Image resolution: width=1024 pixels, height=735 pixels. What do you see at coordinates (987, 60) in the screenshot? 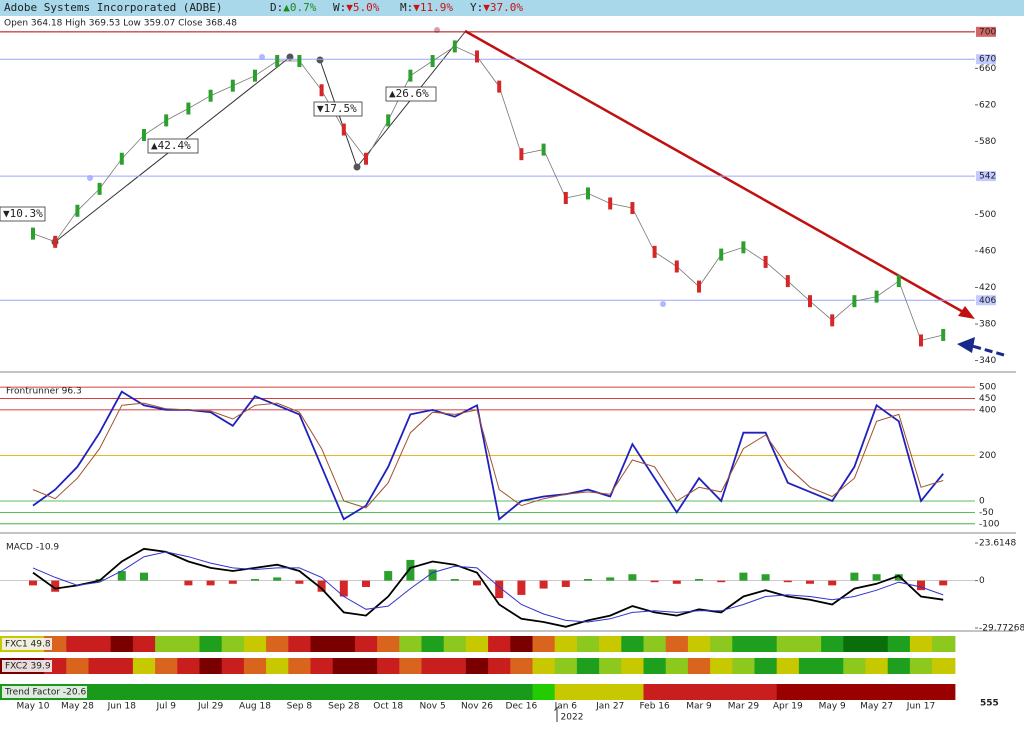
I see `level-label: 670` at bounding box center [987, 60].